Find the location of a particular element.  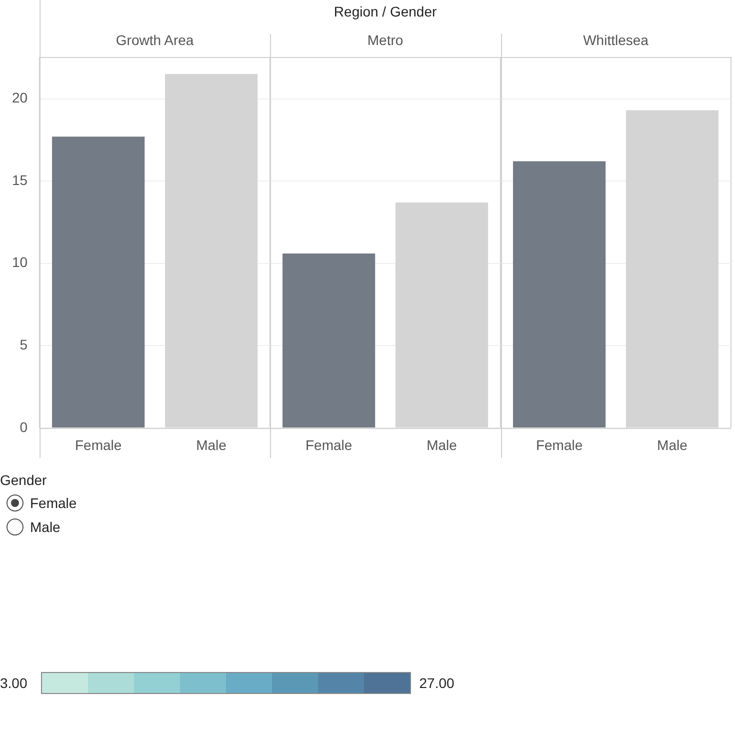

x-axis-title: Region / Gender is located at coordinates (385, 11).